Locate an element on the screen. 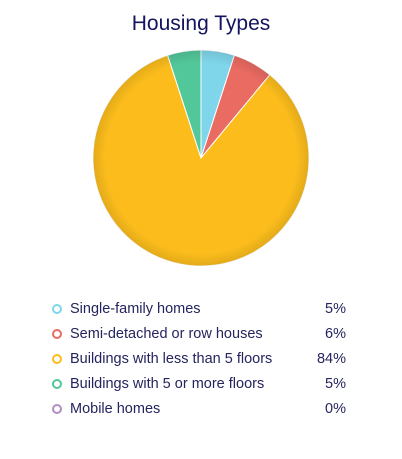 This screenshot has width=402, height=459. legend-label: Mobile homes is located at coordinates (115, 408).